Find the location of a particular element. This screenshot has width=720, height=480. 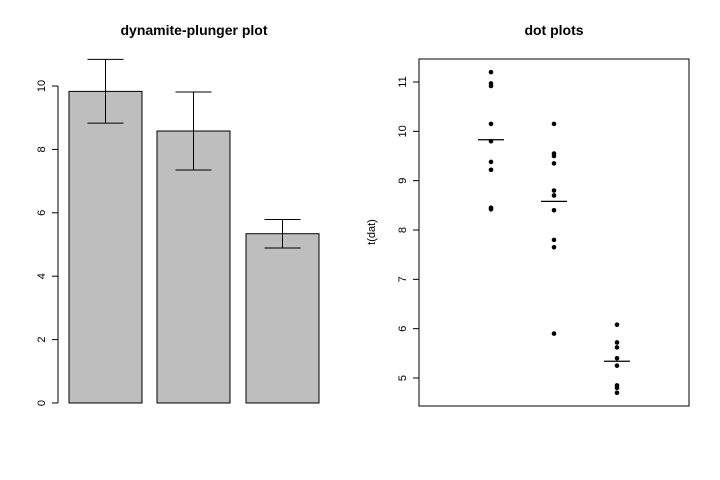

dot-marks is located at coordinates (554, 232).